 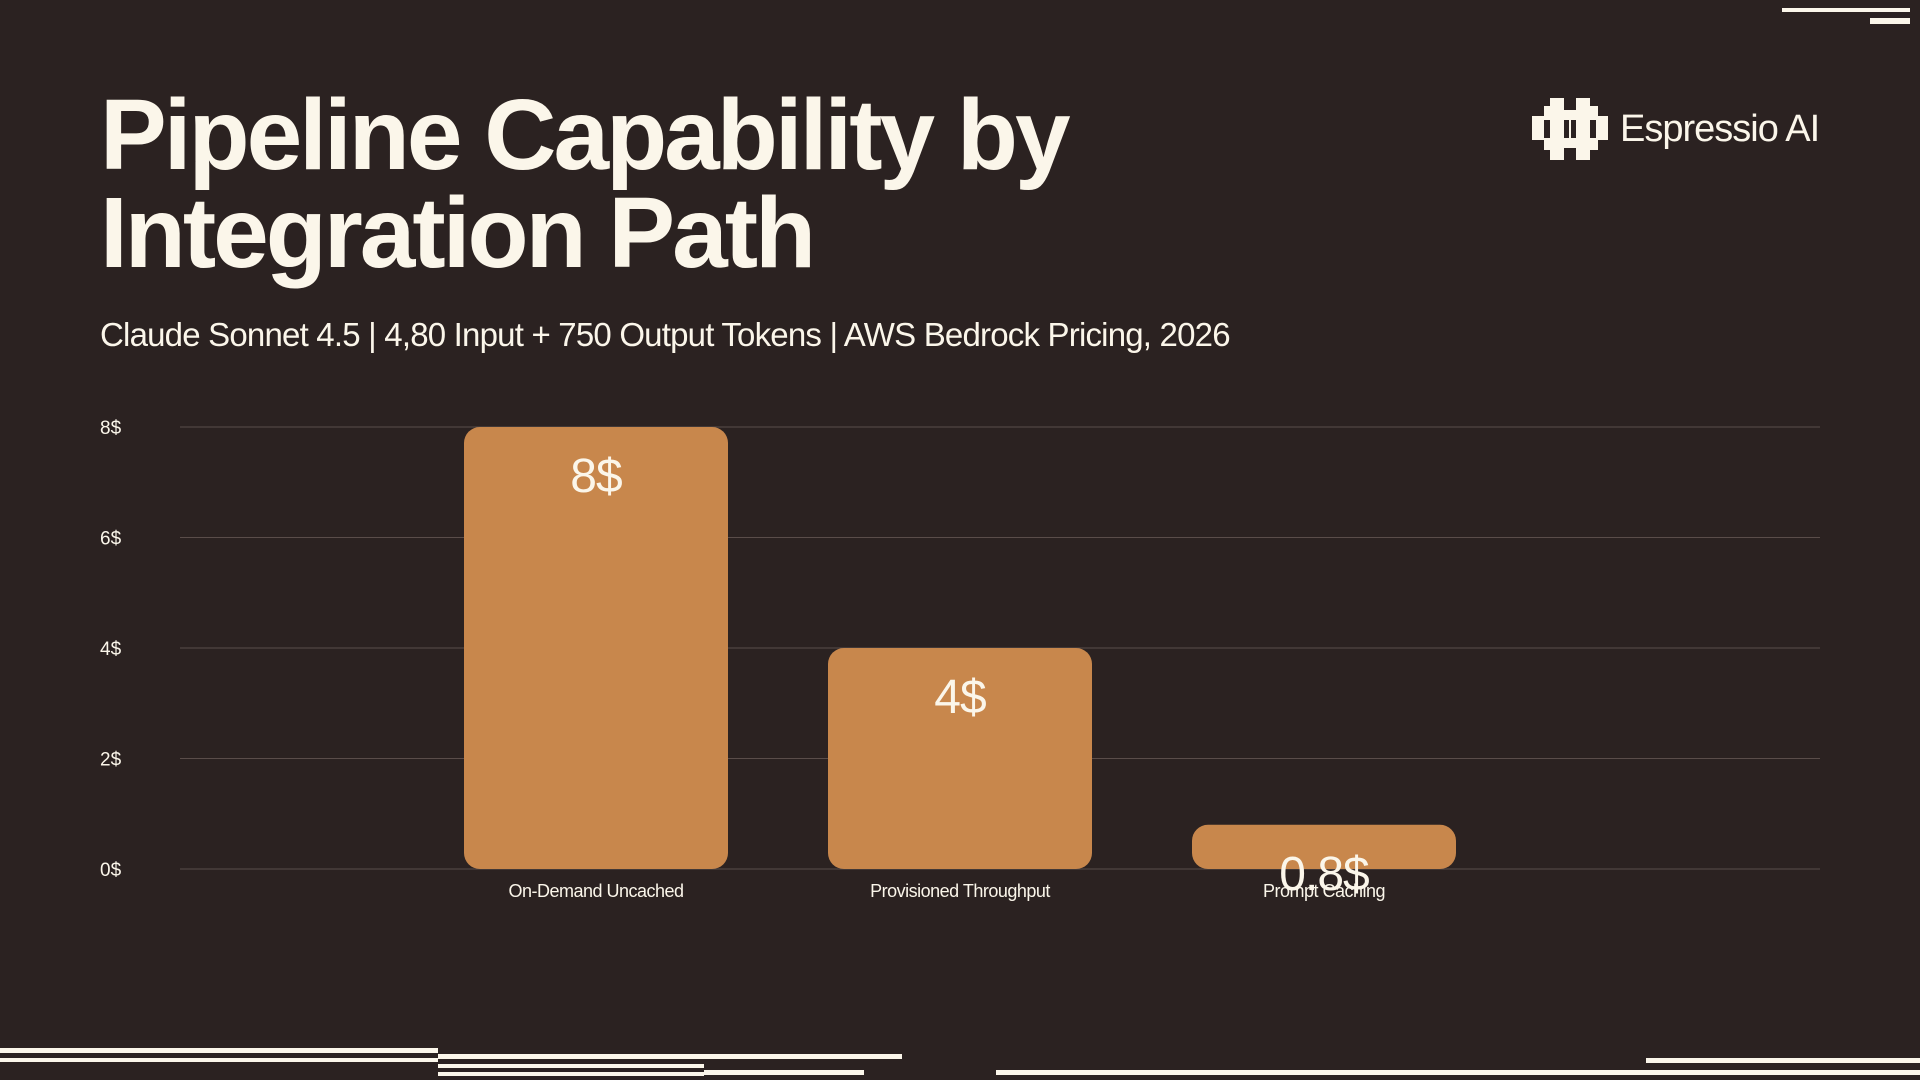 I want to click on y-tick-label: 2$, so click(x=111, y=760).